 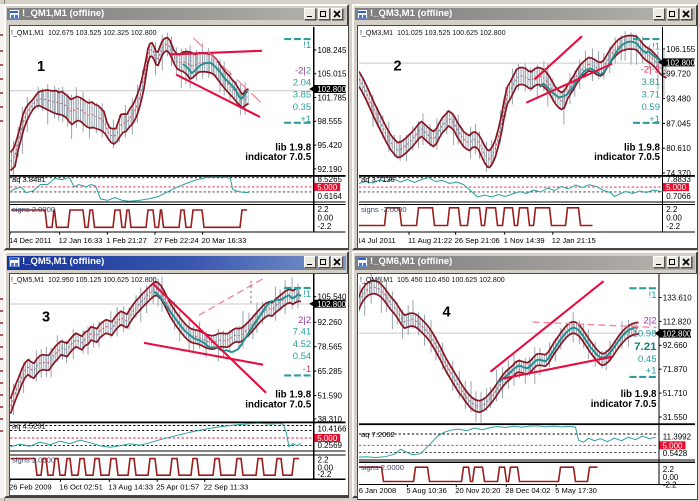 I want to click on svg-text: 20 Nov 20:20, so click(x=477, y=490).